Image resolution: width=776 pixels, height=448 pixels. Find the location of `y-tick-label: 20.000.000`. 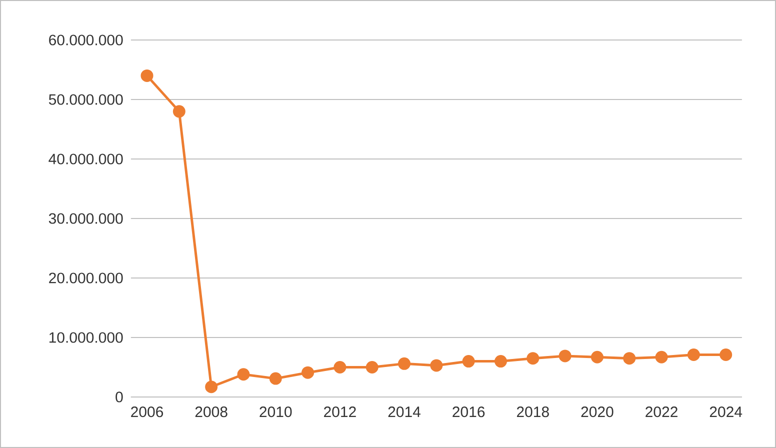

y-tick-label: 20.000.000 is located at coordinates (86, 278).